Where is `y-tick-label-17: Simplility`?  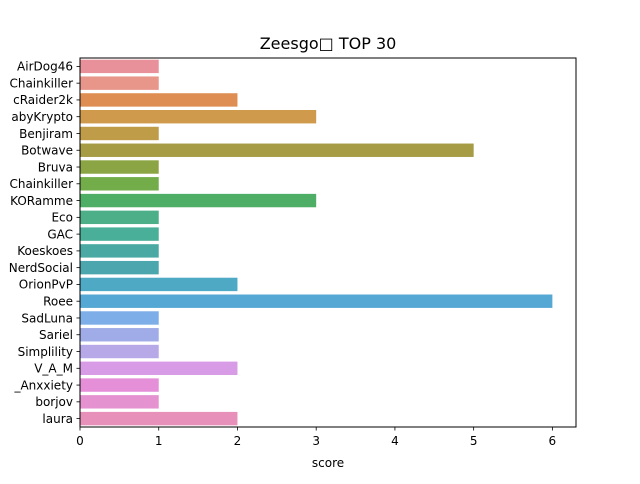 y-tick-label-17: Simplility is located at coordinates (45, 352).